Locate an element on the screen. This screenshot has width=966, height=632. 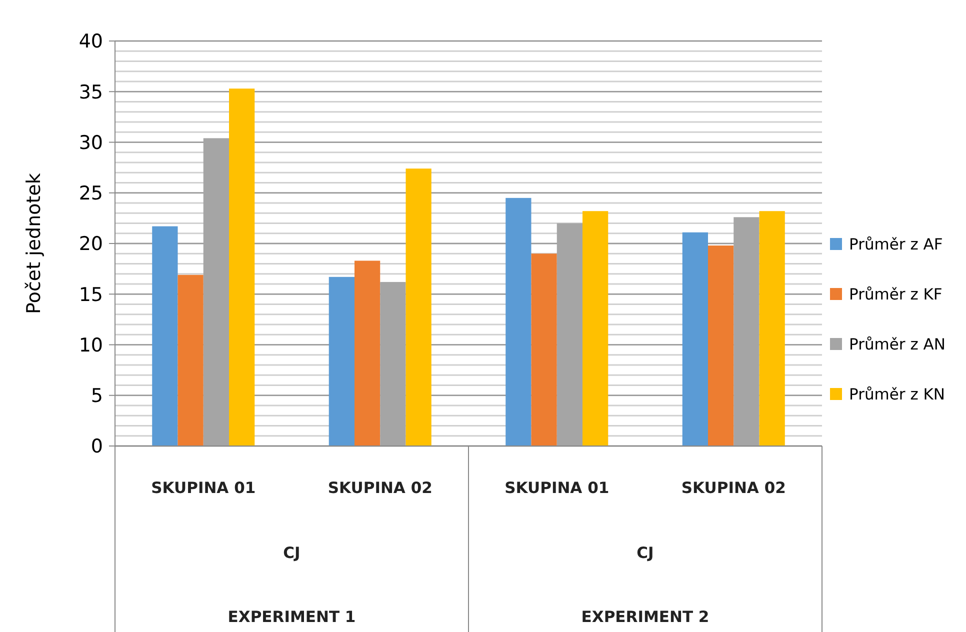
y-tick-label: 0 is located at coordinates (96, 447).